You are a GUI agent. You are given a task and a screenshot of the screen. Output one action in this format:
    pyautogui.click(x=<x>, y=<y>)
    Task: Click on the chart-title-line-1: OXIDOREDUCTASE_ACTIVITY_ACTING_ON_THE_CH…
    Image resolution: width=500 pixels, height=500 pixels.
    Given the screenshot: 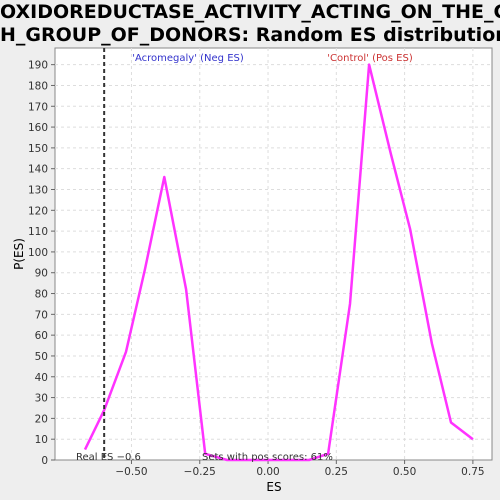 What is the action you would take?
    pyautogui.click(x=250, y=12)
    